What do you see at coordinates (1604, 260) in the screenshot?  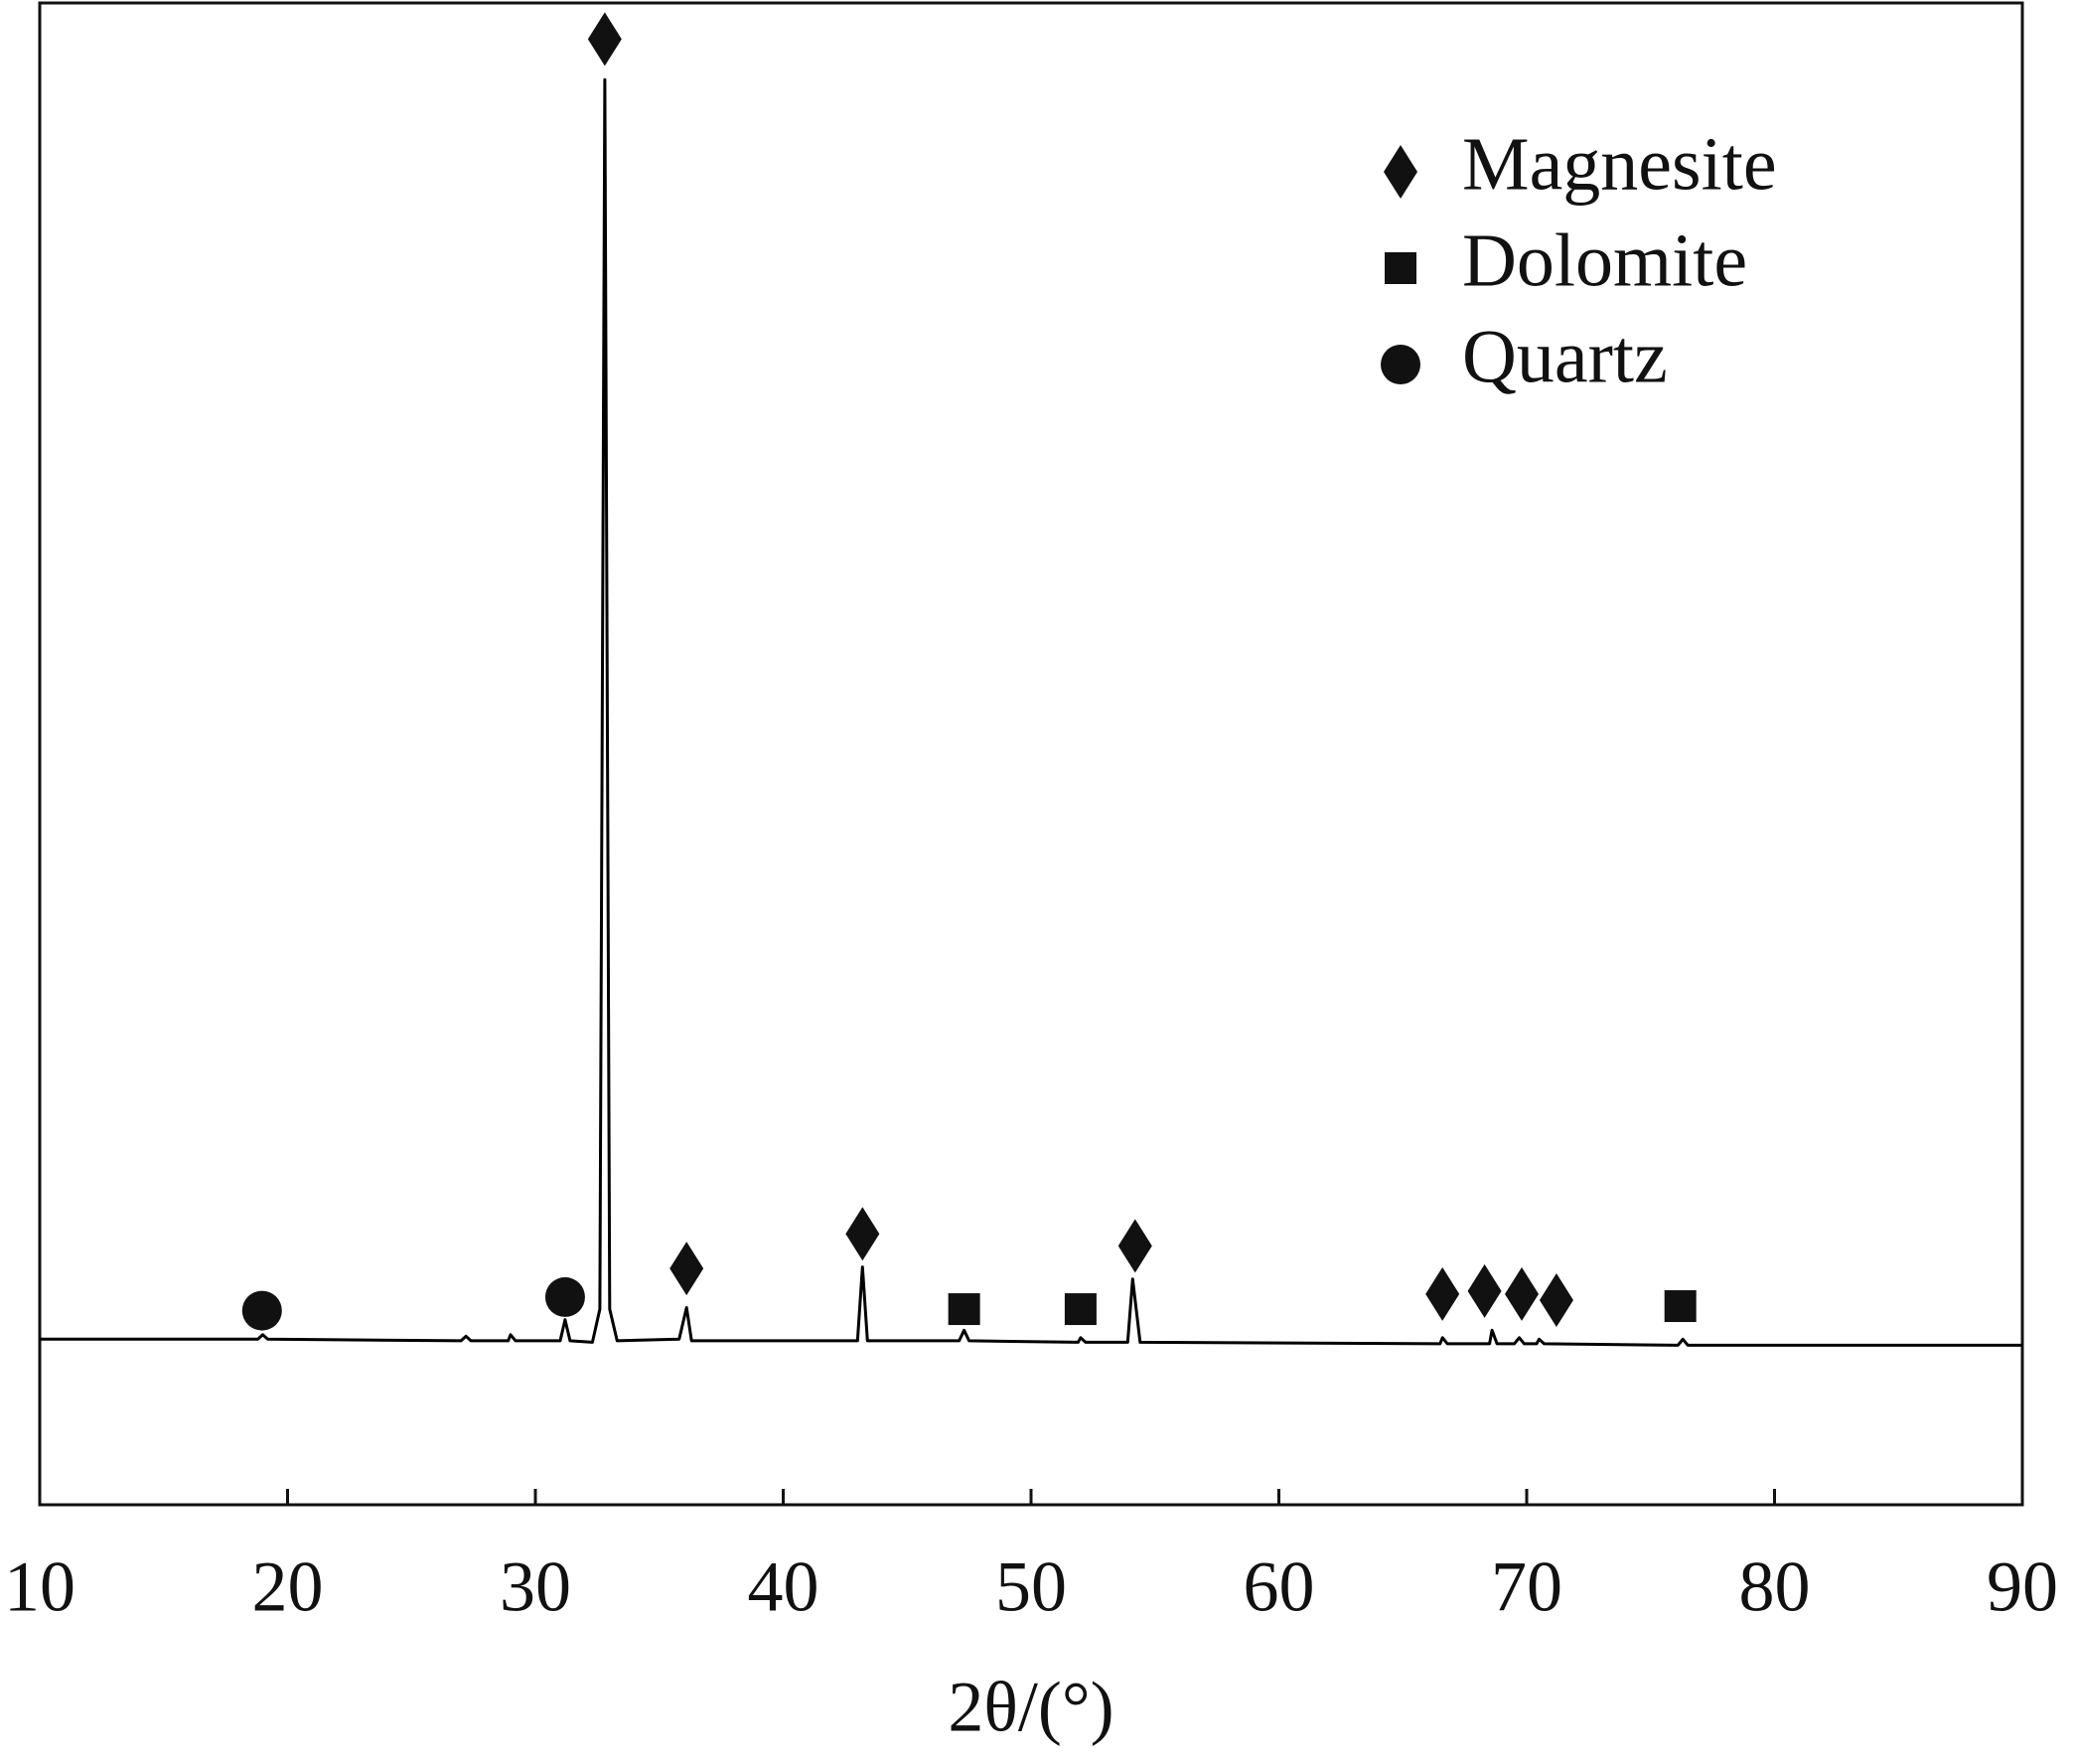 I see `legend-label: Dolomite` at bounding box center [1604, 260].